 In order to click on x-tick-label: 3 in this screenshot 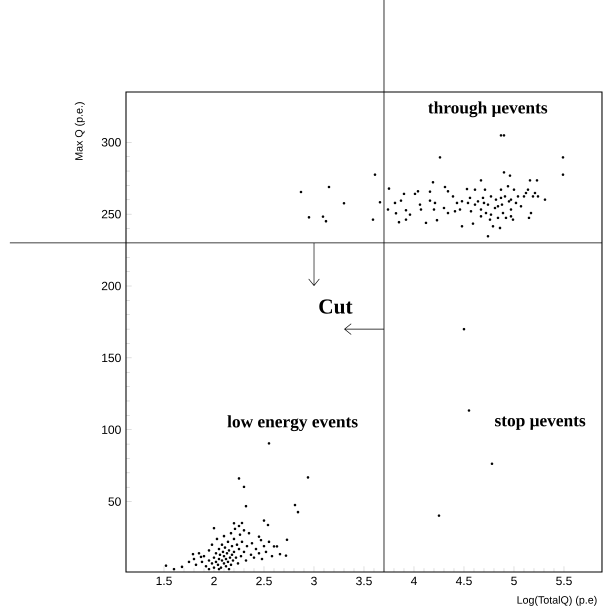, I will do `click(314, 581)`.